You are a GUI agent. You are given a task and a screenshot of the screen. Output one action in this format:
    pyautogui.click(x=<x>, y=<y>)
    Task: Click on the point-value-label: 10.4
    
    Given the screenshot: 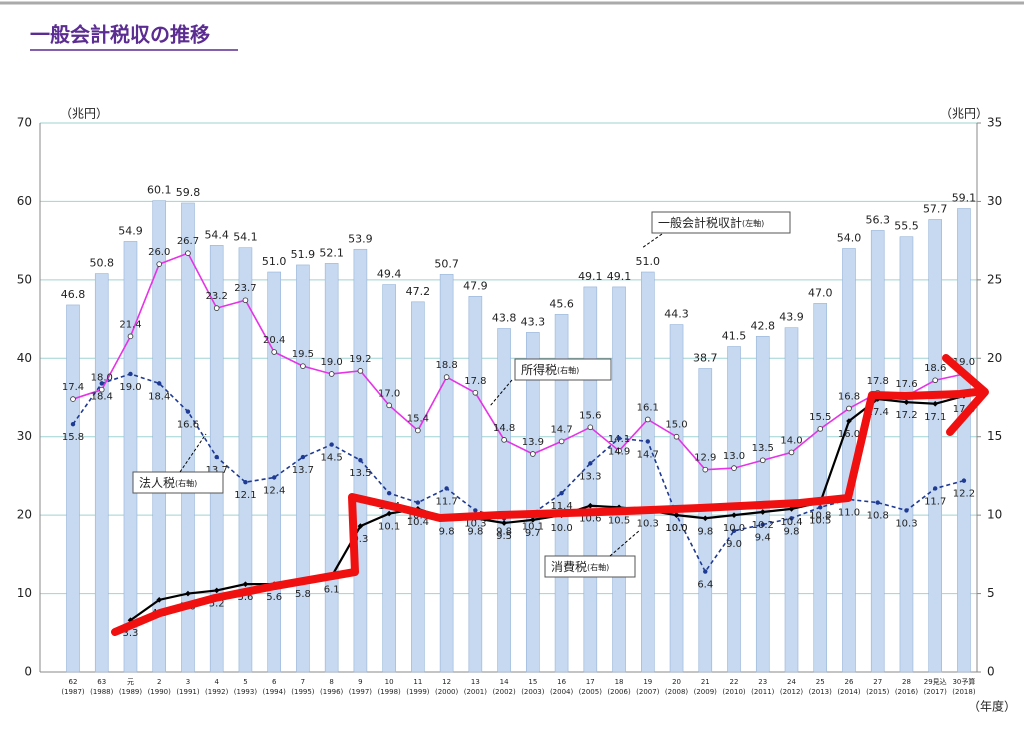 What is the action you would take?
    pyautogui.click(x=791, y=522)
    